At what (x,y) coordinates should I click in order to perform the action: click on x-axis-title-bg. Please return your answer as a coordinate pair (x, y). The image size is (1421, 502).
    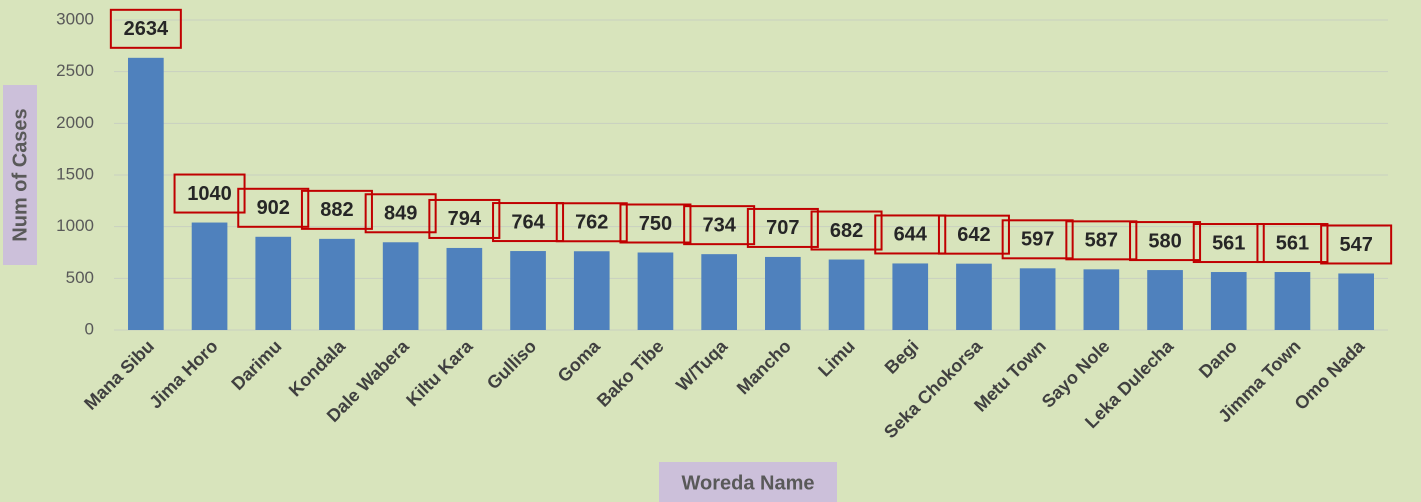
    Looking at the image, I should click on (748, 482).